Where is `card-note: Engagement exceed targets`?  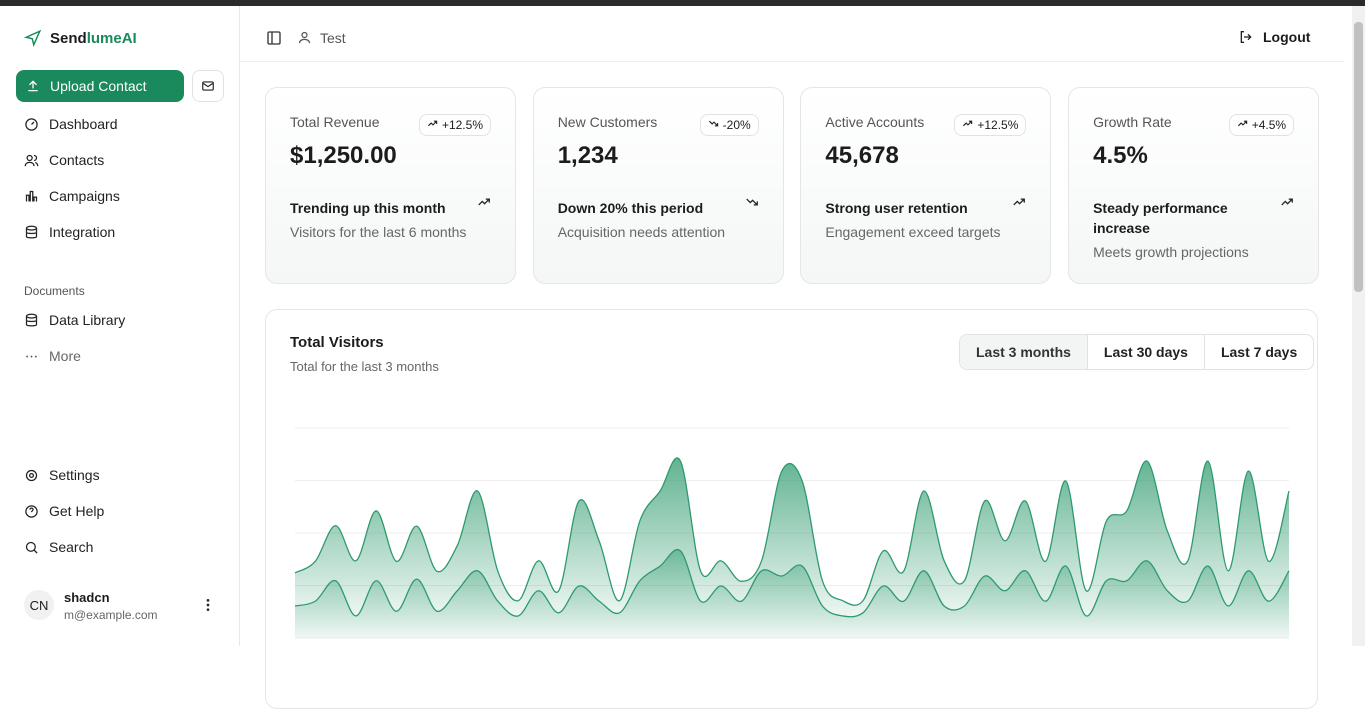 card-note: Engagement exceed targets is located at coordinates (913, 232).